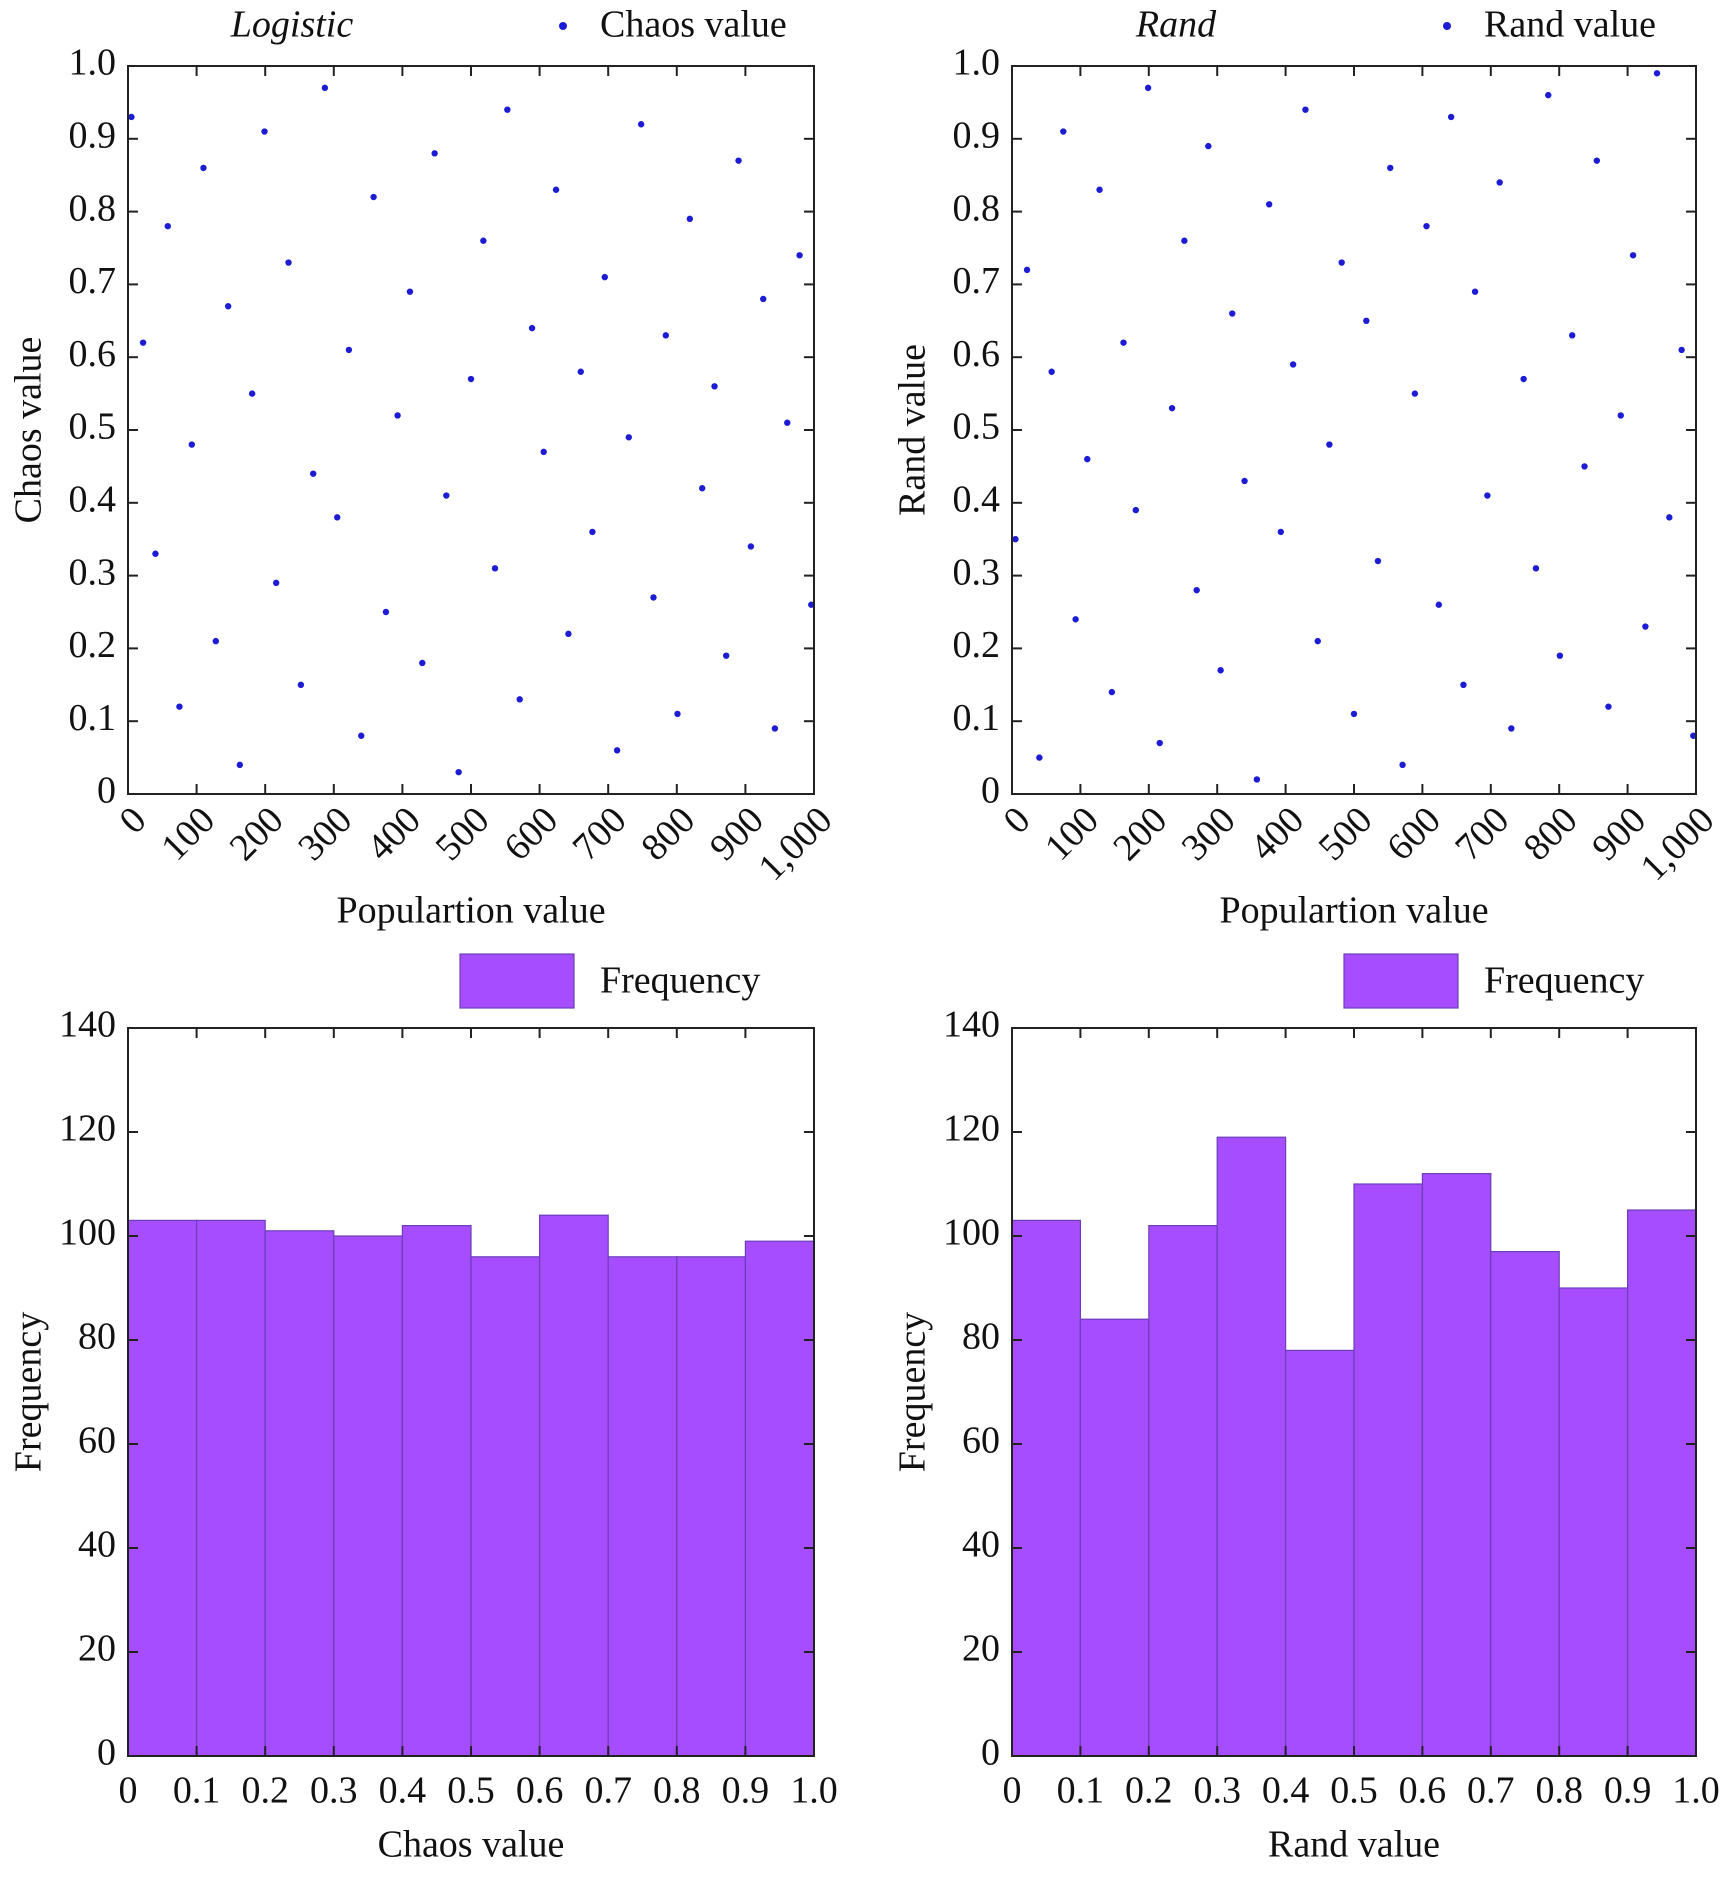 Image resolution: width=1732 pixels, height=1889 pixels. I want to click on legend-marker, so click(563, 26).